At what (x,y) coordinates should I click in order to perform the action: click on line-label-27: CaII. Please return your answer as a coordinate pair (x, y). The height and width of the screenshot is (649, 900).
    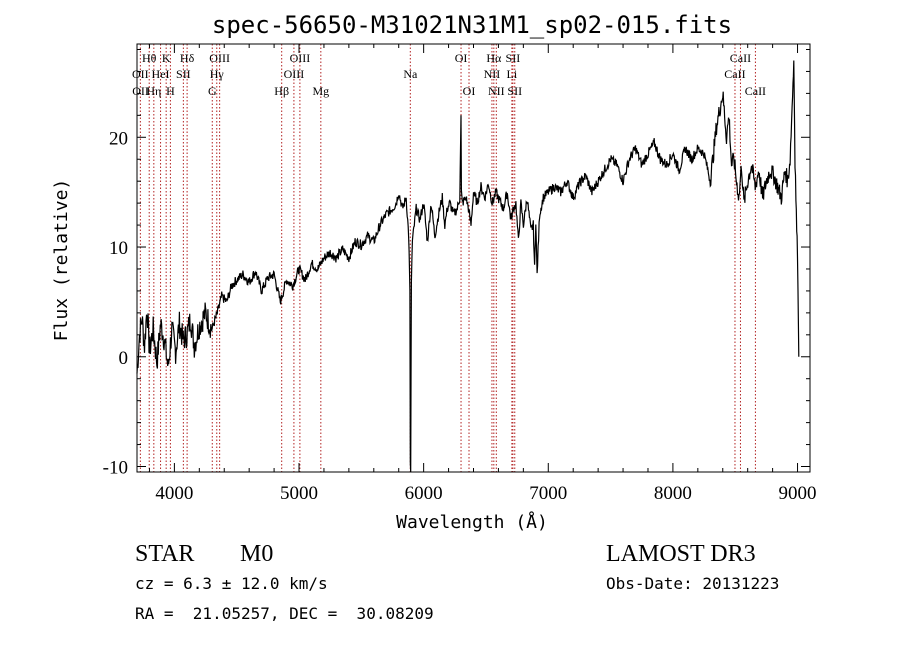
    Looking at the image, I should click on (755, 91).